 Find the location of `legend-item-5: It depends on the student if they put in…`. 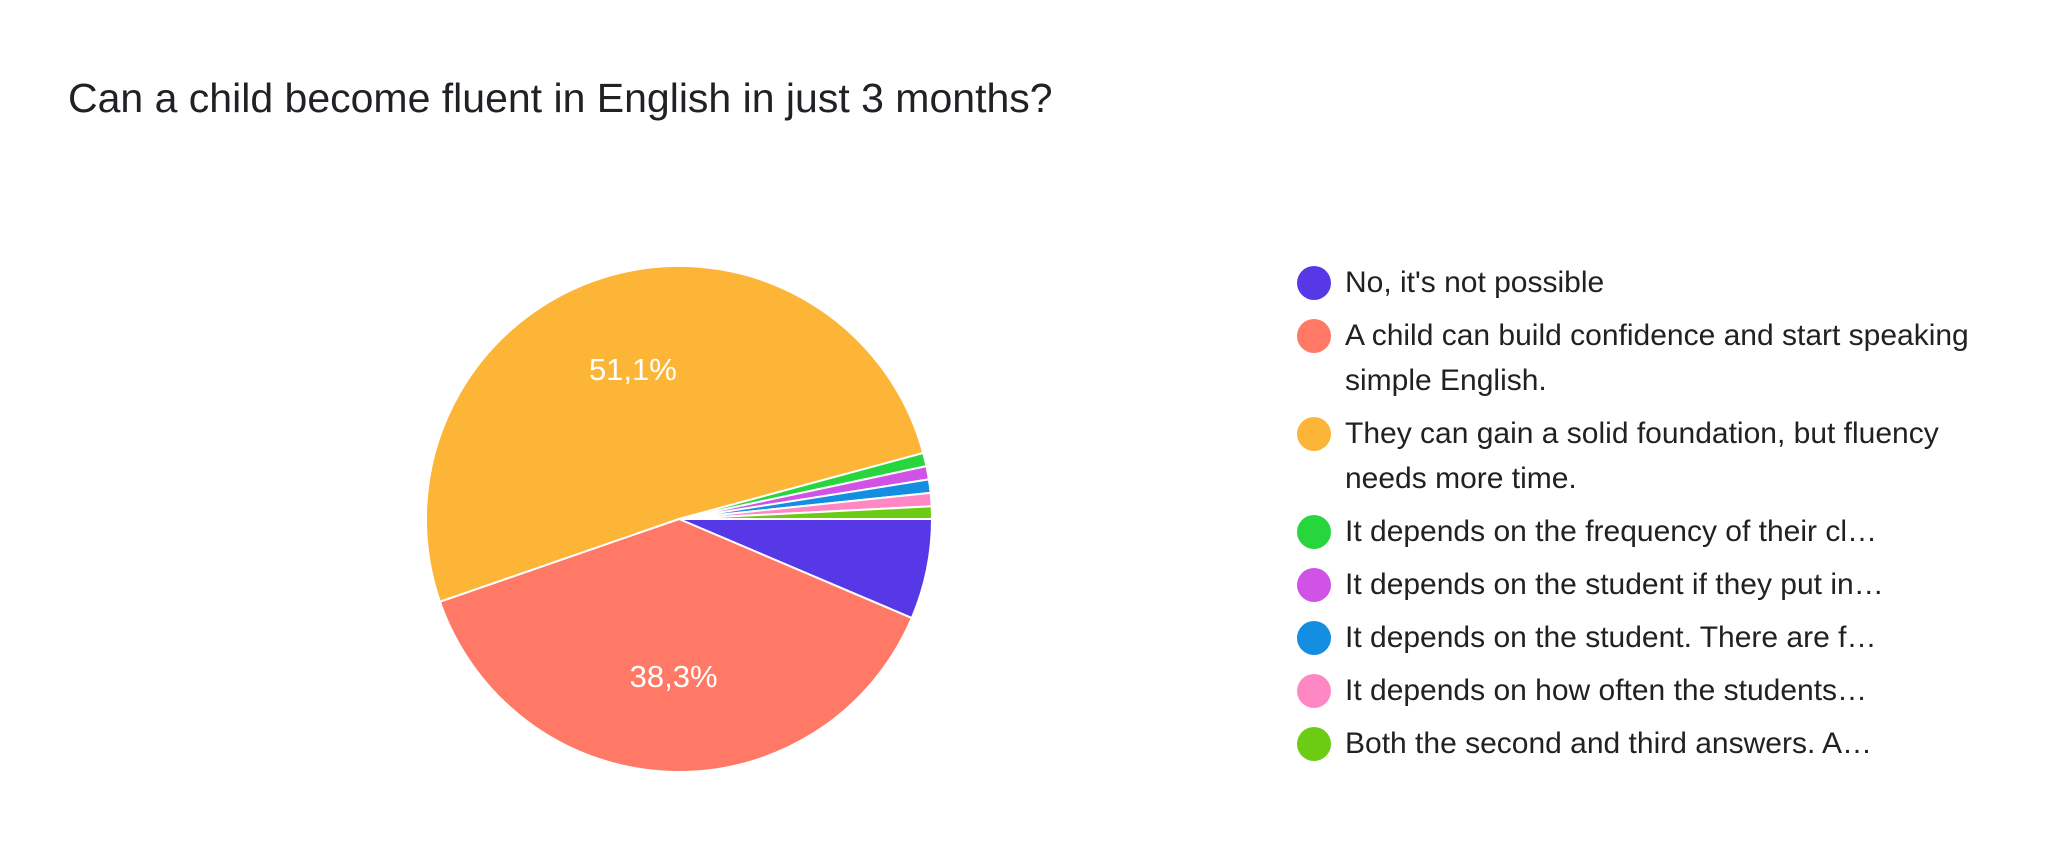

legend-item-5: It depends on the student if they put in… is located at coordinates (1642, 584).